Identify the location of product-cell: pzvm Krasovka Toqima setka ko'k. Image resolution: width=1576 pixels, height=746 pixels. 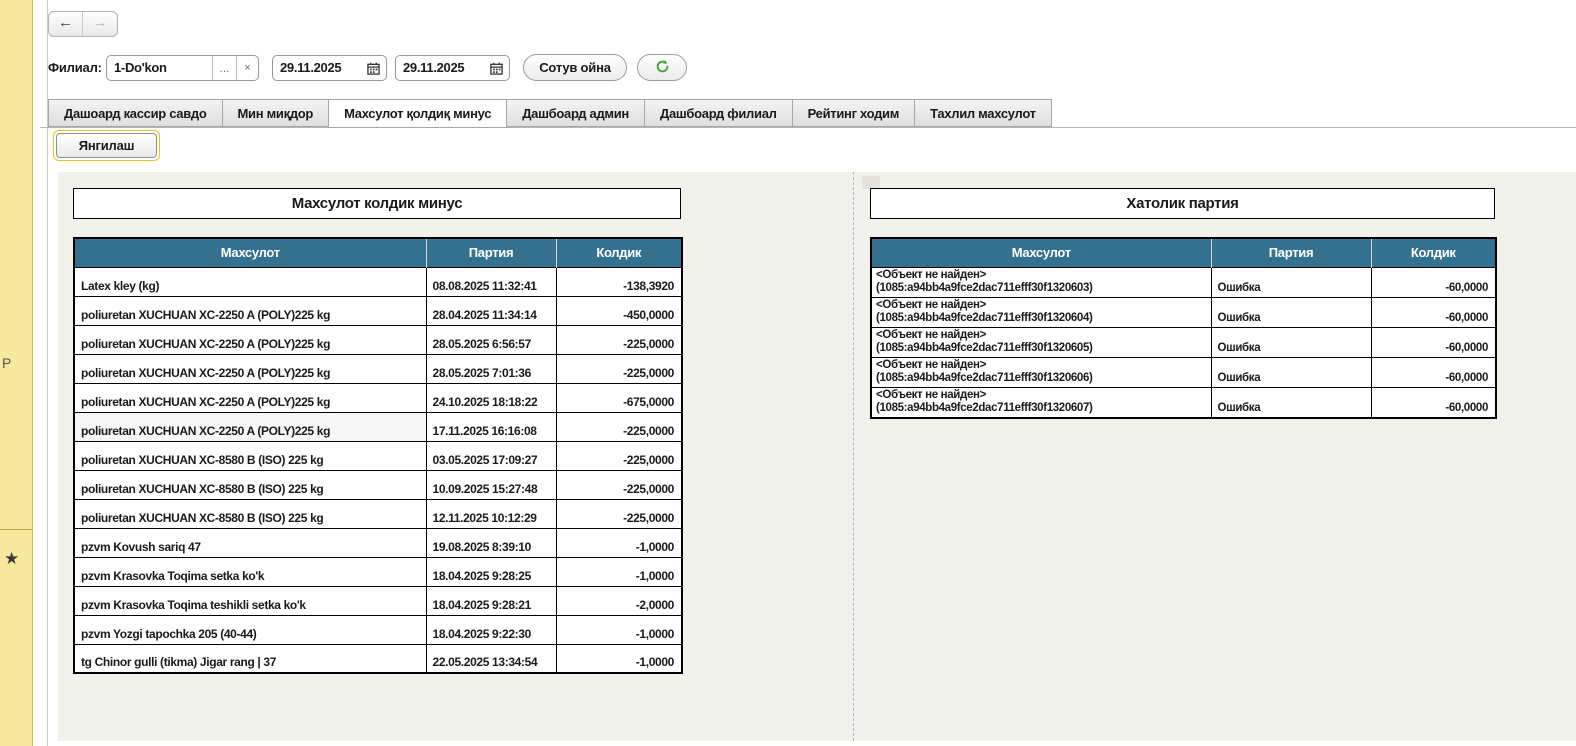
(250, 571).